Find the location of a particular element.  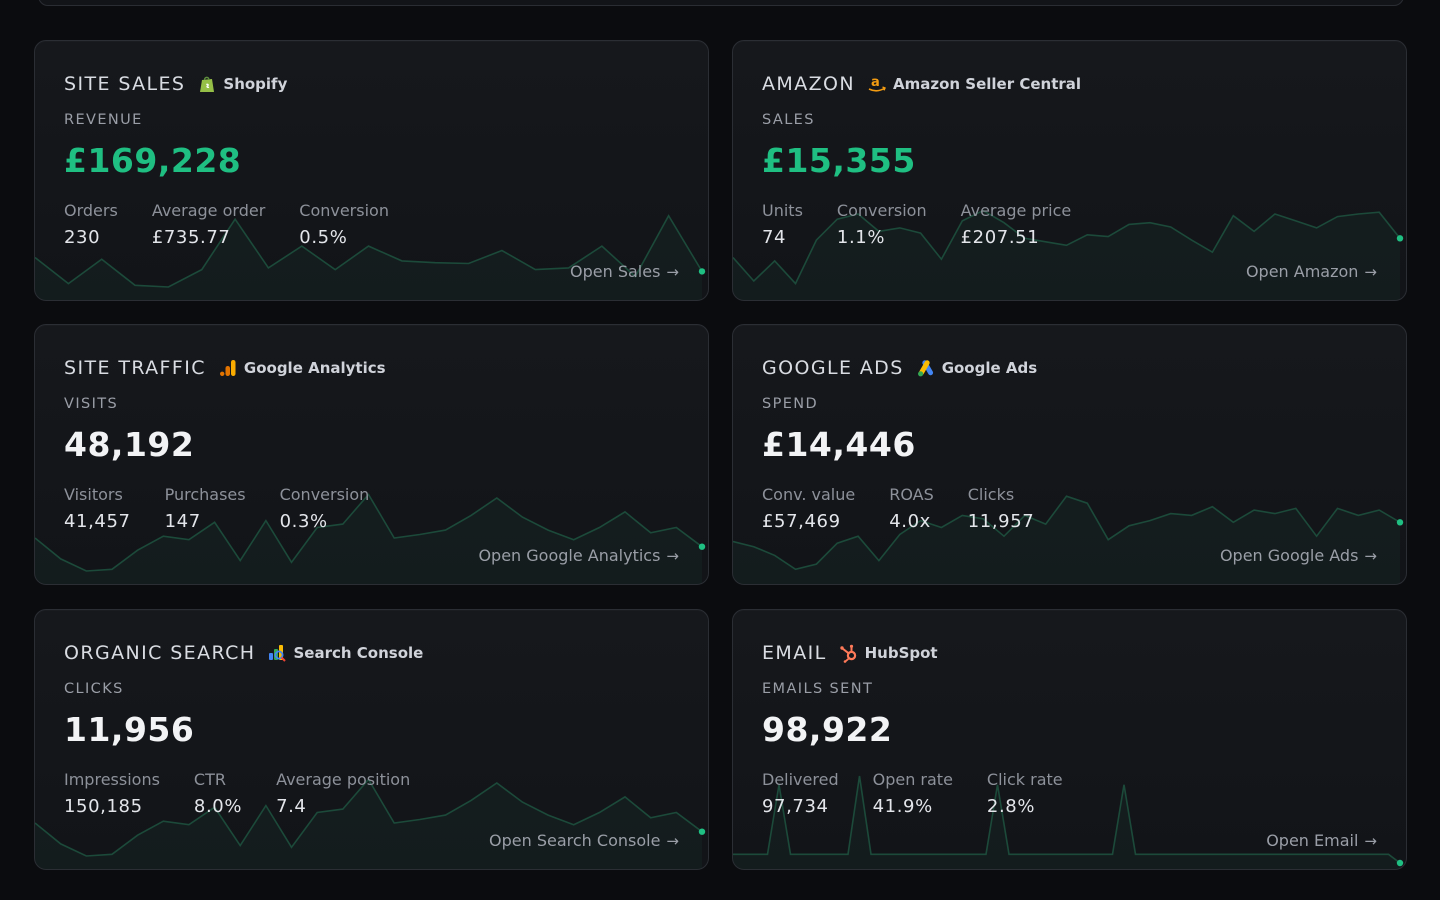

card-header: GOOGLE ADS Google Ads is located at coordinates (899, 368).